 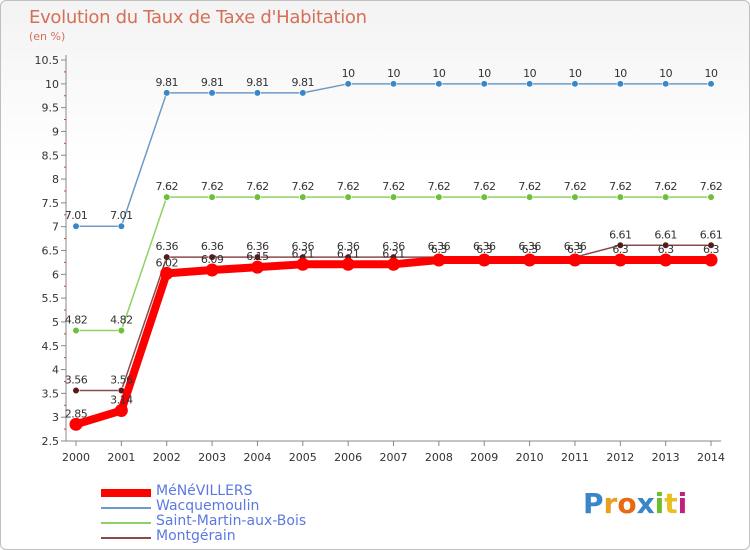 I want to click on legend-item: Saint-Martin-aux-Bois, so click(x=231, y=522).